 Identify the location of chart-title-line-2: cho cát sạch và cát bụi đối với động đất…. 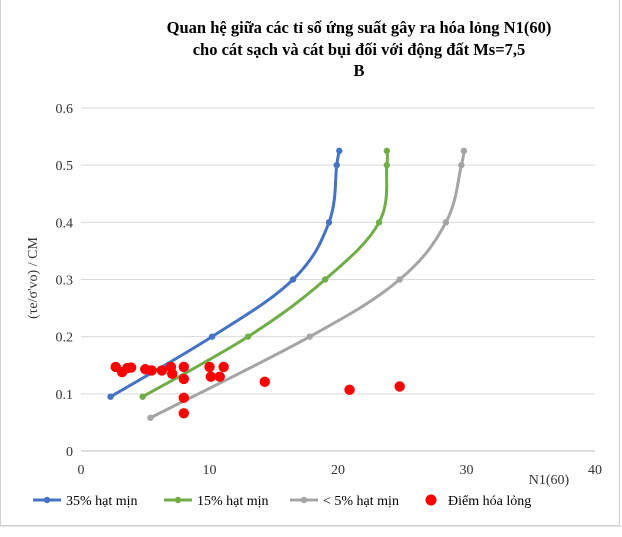
(359, 49).